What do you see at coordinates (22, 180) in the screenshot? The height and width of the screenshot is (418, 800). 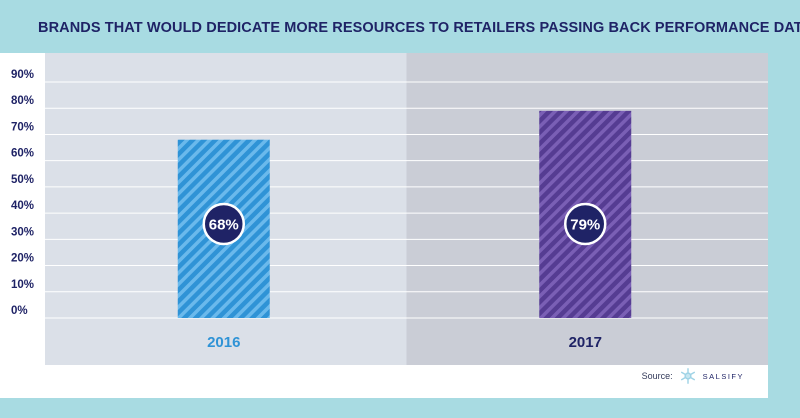 I see `y-tick-label: 50%` at bounding box center [22, 180].